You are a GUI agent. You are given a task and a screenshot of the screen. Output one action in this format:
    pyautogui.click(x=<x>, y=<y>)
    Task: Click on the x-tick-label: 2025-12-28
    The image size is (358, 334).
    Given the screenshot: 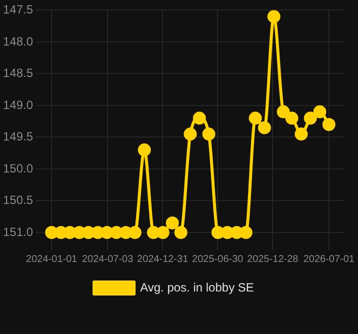 What is the action you would take?
    pyautogui.click(x=273, y=259)
    